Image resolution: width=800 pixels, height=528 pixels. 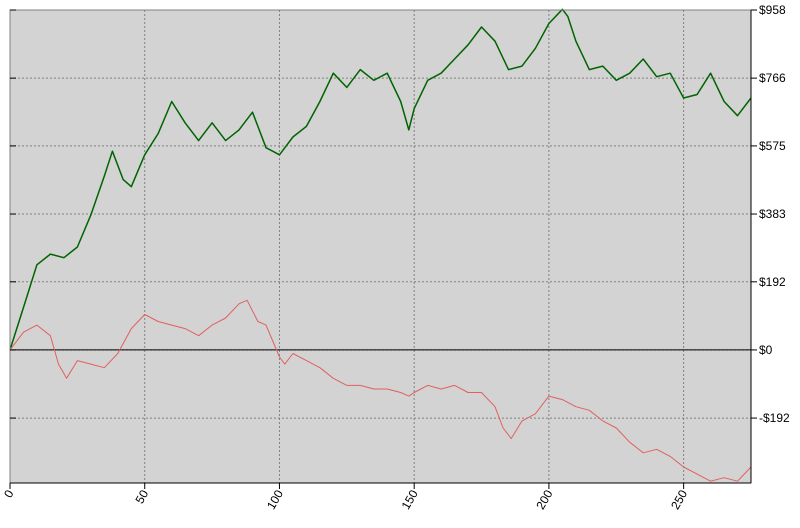 What do you see at coordinates (142, 496) in the screenshot?
I see `x-tick-label: 50` at bounding box center [142, 496].